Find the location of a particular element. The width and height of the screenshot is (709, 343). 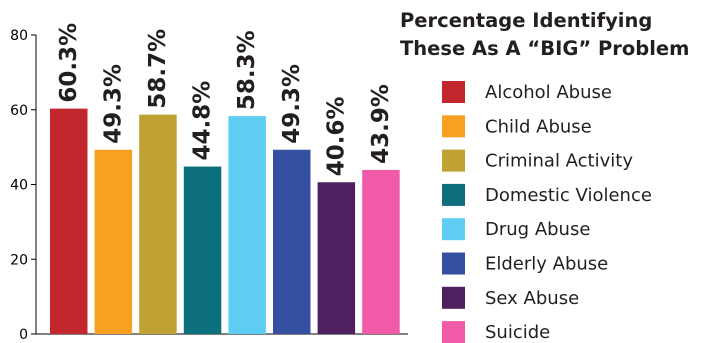

bar-data-label: 44.8% is located at coordinates (203, 121).